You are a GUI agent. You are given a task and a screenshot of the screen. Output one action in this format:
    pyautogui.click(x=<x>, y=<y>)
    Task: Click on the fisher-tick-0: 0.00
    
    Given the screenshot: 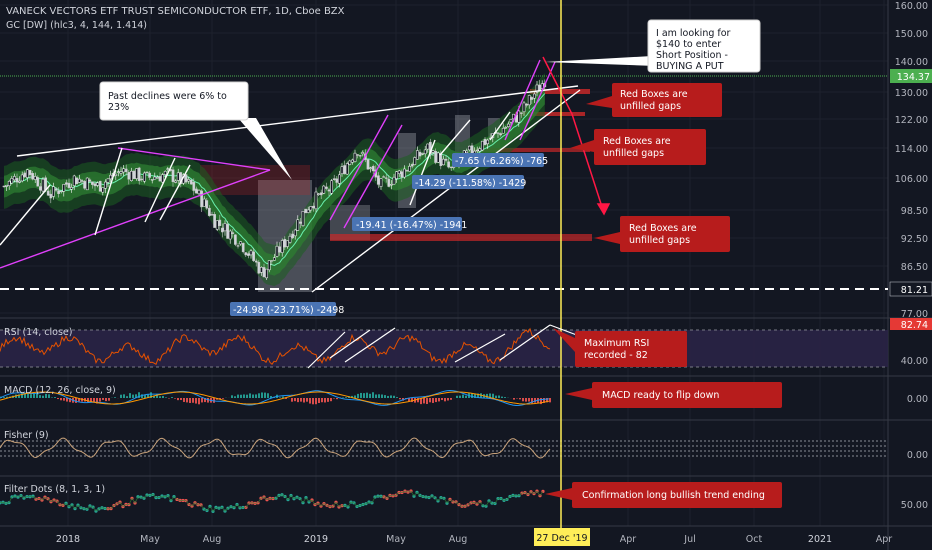 What is the action you would take?
    pyautogui.click(x=917, y=455)
    